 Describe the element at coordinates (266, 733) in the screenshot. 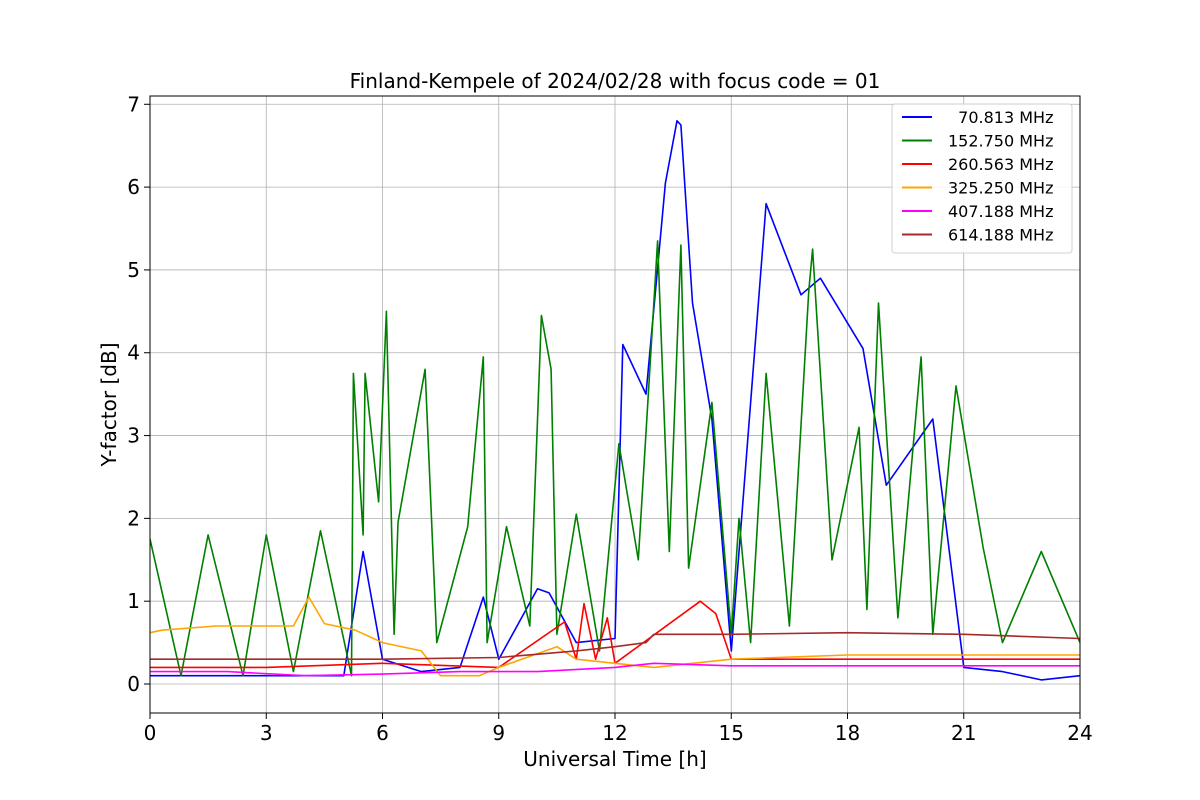

I see `x-tick-label: 3` at that location.